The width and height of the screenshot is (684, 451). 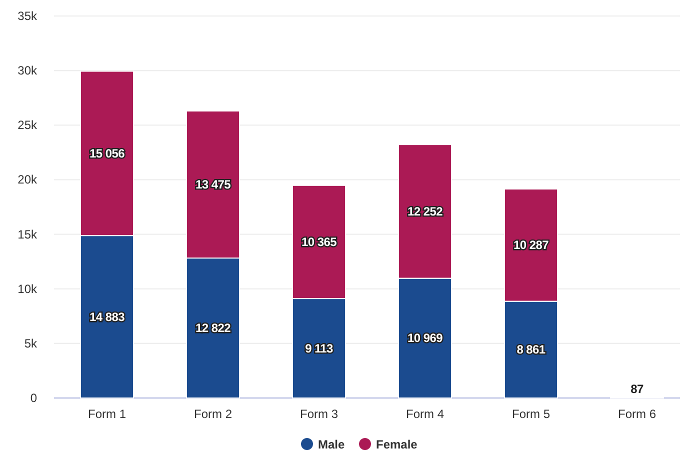 I want to click on legend-label: Male, so click(x=332, y=444).